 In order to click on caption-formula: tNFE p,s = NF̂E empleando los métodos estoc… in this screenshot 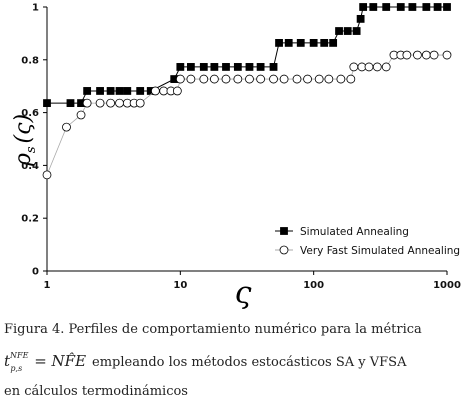, I will do `click(205, 362)`.